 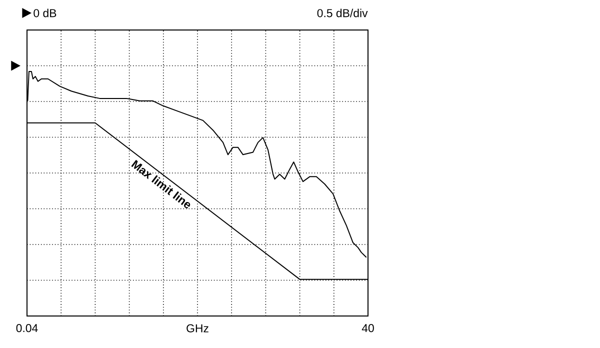 What do you see at coordinates (342, 13) in the screenshot?
I see `text: 0.5 dB/div` at bounding box center [342, 13].